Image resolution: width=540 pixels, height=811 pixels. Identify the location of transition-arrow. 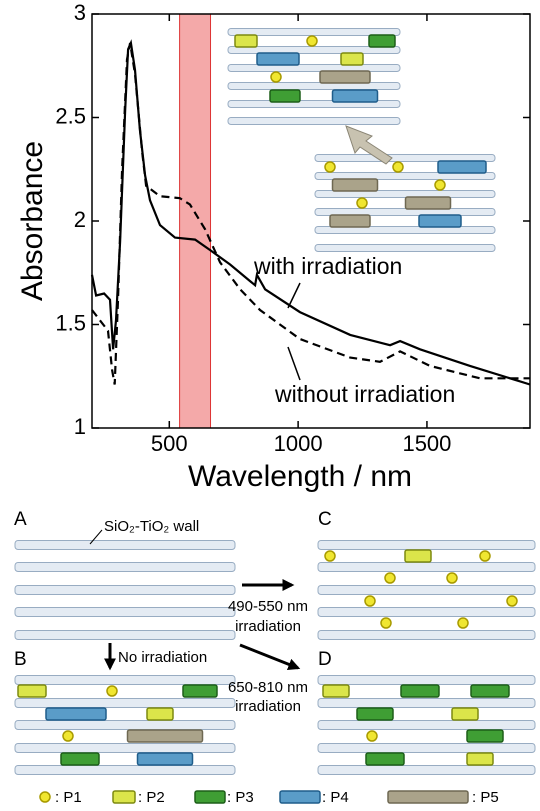
(369, 145).